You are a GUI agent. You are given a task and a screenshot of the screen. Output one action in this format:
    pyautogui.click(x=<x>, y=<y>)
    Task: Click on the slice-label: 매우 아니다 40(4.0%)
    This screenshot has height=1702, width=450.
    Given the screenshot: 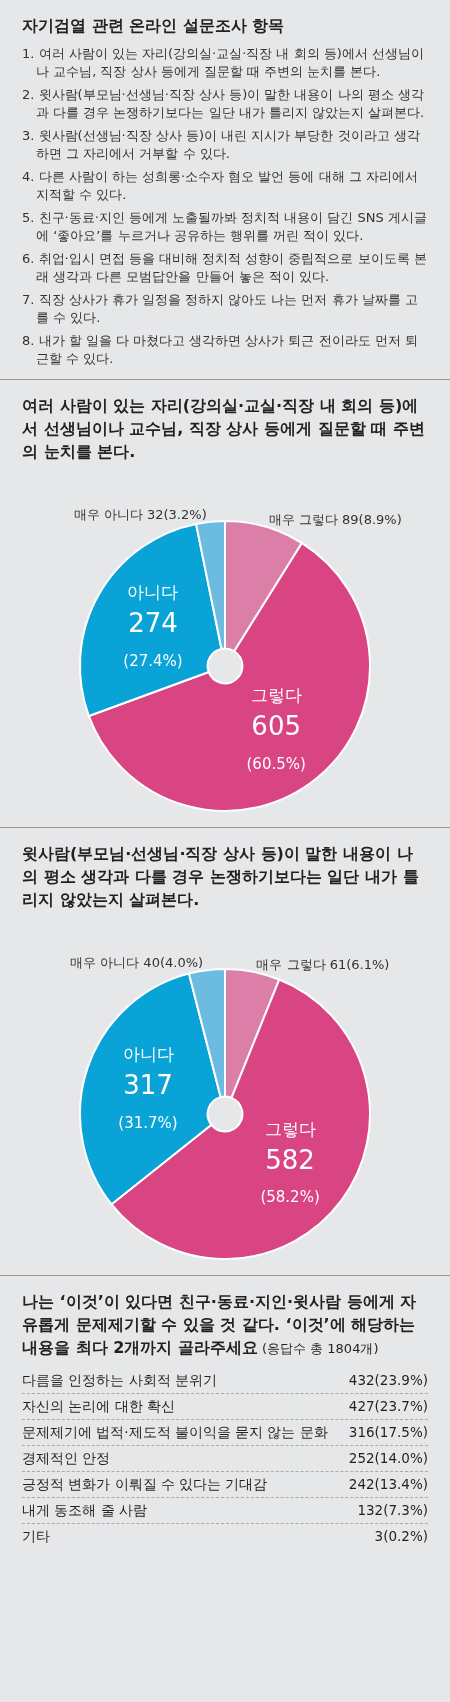 What is the action you would take?
    pyautogui.click(x=137, y=963)
    